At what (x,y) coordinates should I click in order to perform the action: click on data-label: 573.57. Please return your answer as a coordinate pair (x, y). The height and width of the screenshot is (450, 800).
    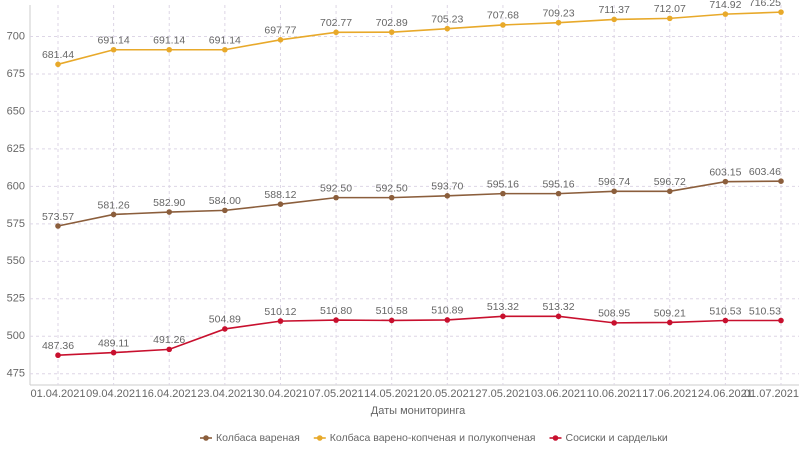
    Looking at the image, I should click on (58, 217).